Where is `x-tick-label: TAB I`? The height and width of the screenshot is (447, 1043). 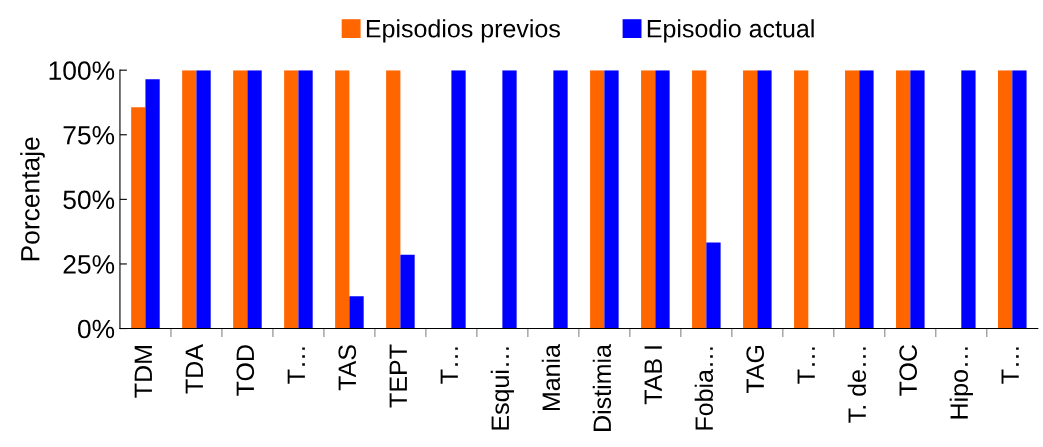
x-tick-label: TAB I is located at coordinates (653, 375).